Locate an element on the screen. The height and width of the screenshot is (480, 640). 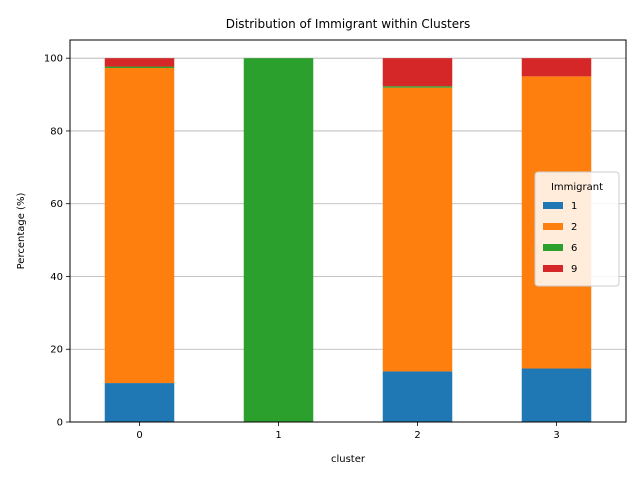
y-tick-label: 80 is located at coordinates (56, 131).